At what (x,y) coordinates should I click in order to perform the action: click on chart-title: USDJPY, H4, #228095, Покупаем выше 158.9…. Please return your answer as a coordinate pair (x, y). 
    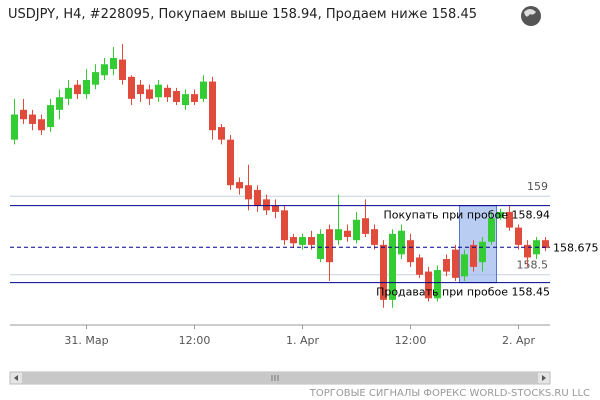
    Looking at the image, I should click on (242, 14).